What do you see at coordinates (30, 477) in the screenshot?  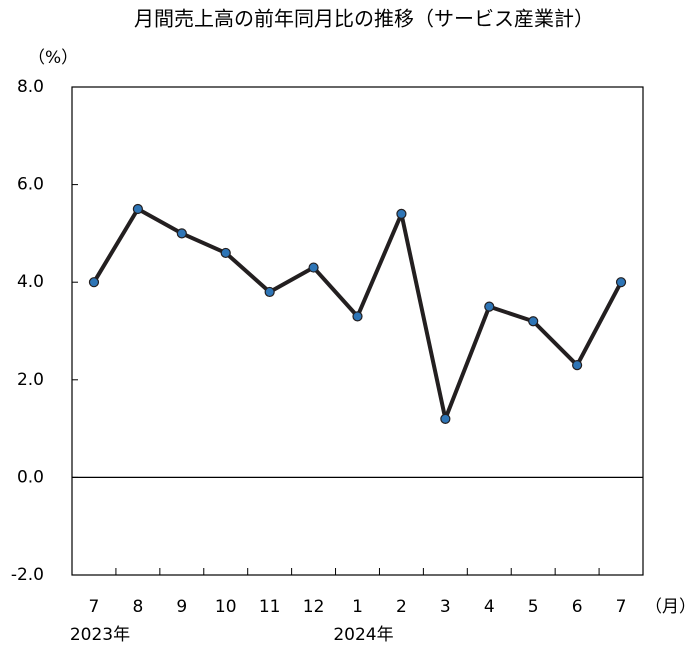 I see `y-tick-label: 0.0` at bounding box center [30, 477].